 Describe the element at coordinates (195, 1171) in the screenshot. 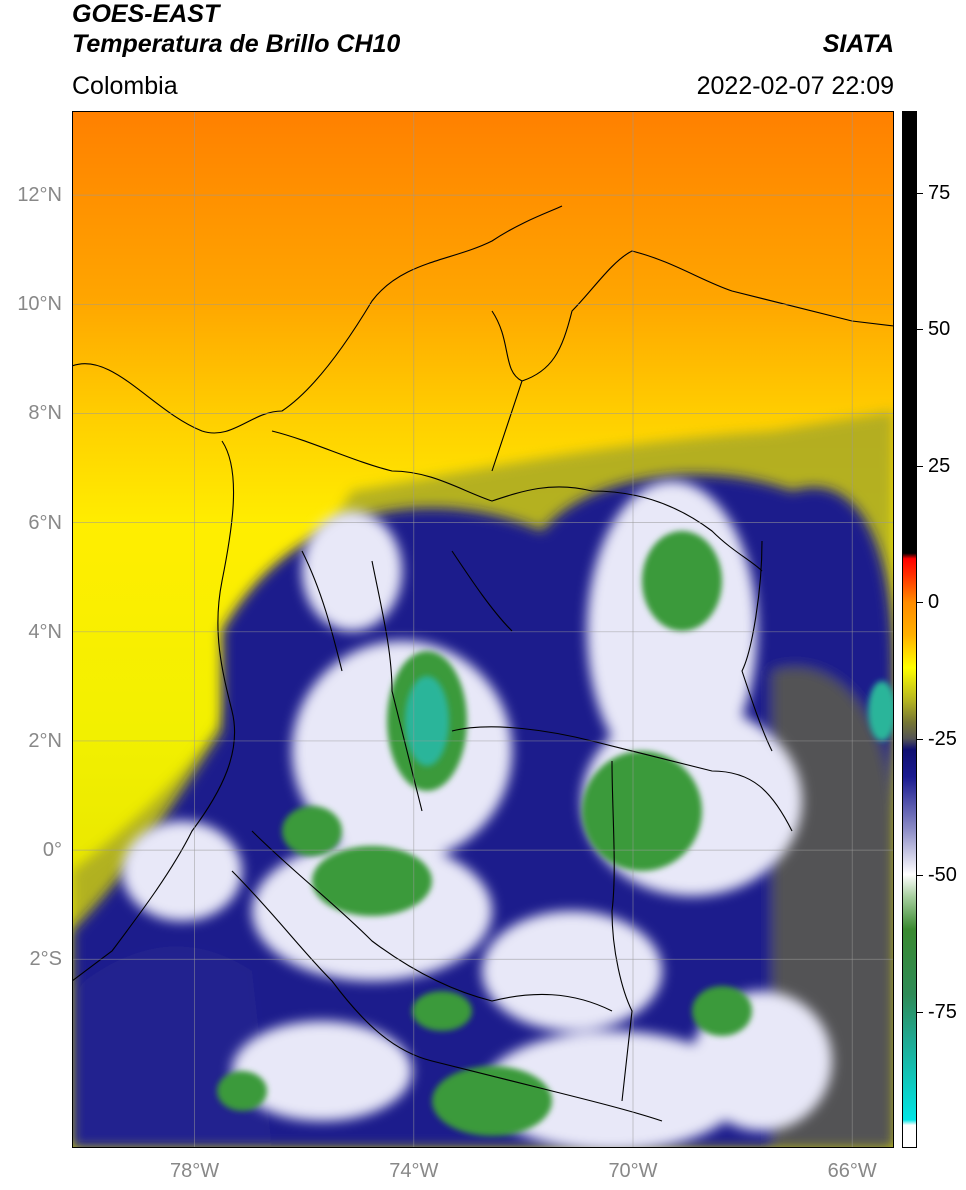

I see `lon-tick-label: 78°W` at that location.